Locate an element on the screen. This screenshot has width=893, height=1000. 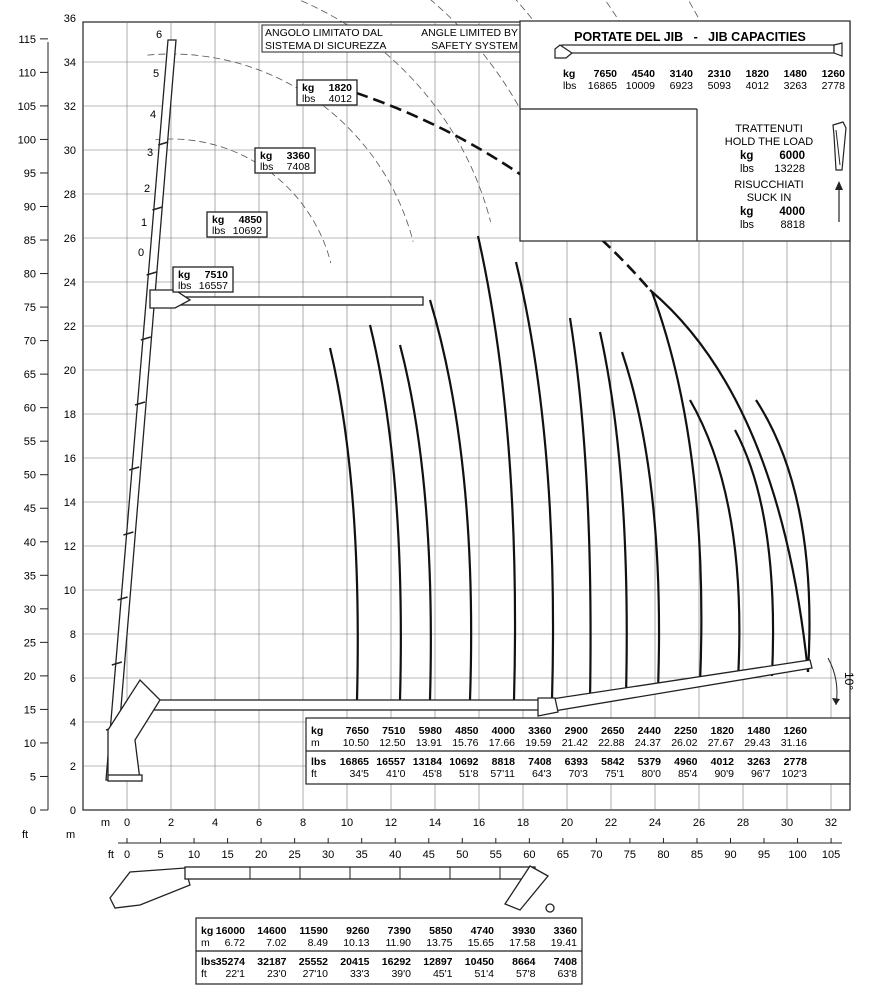
main-m-value: 24.37 is located at coordinates (648, 743).